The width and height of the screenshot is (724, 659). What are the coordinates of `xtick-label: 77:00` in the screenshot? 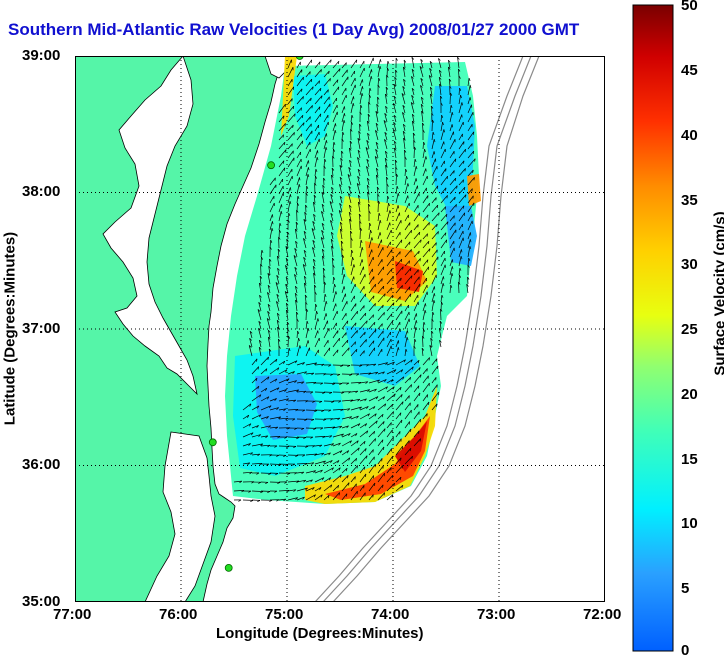 It's located at (72, 614).